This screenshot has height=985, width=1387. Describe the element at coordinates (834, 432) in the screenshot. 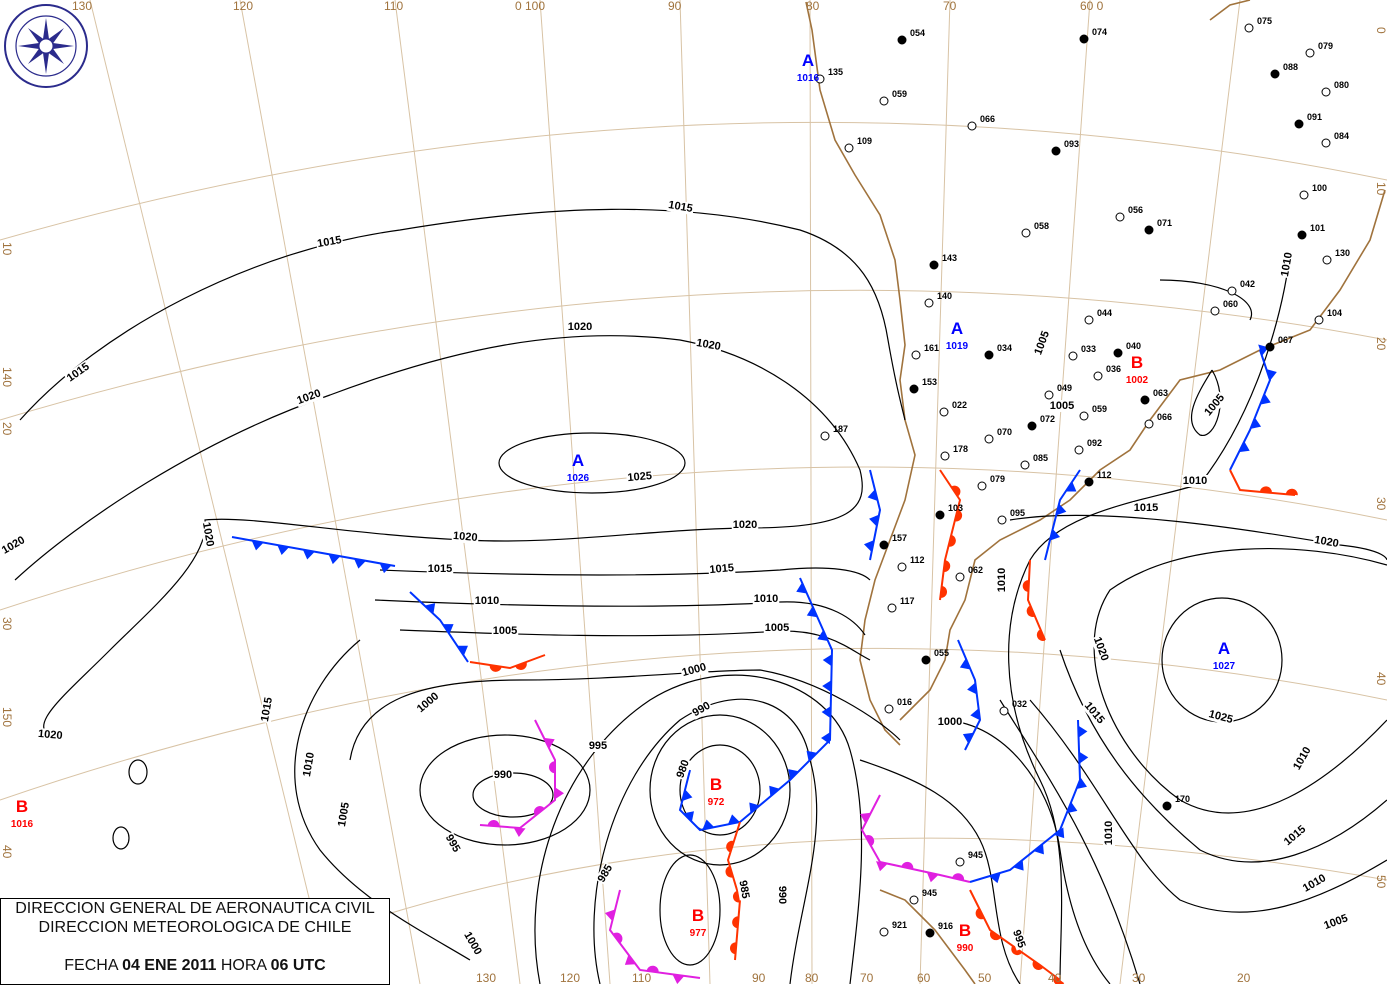

I see `station-plot: 187` at that location.